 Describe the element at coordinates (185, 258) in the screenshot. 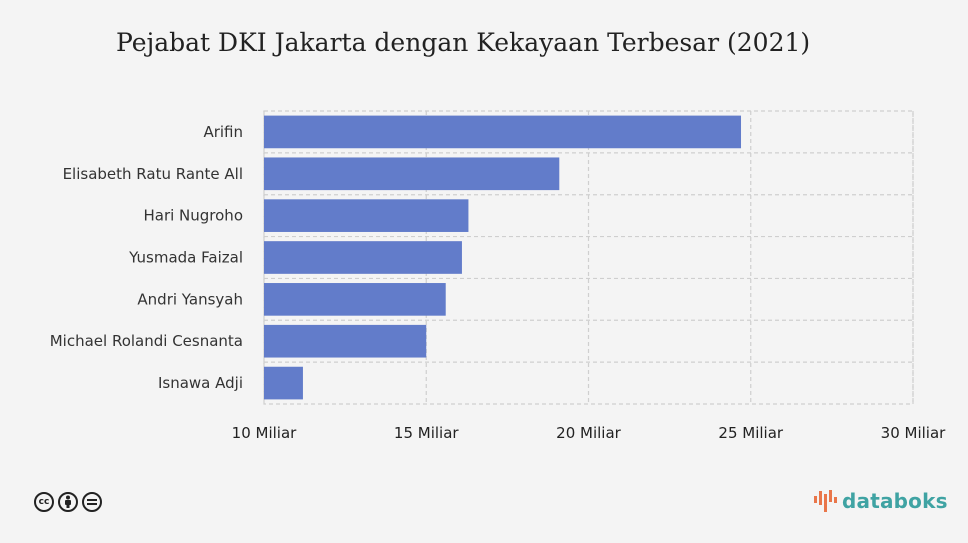

I see `category-label: Yusmada Faizal` at that location.